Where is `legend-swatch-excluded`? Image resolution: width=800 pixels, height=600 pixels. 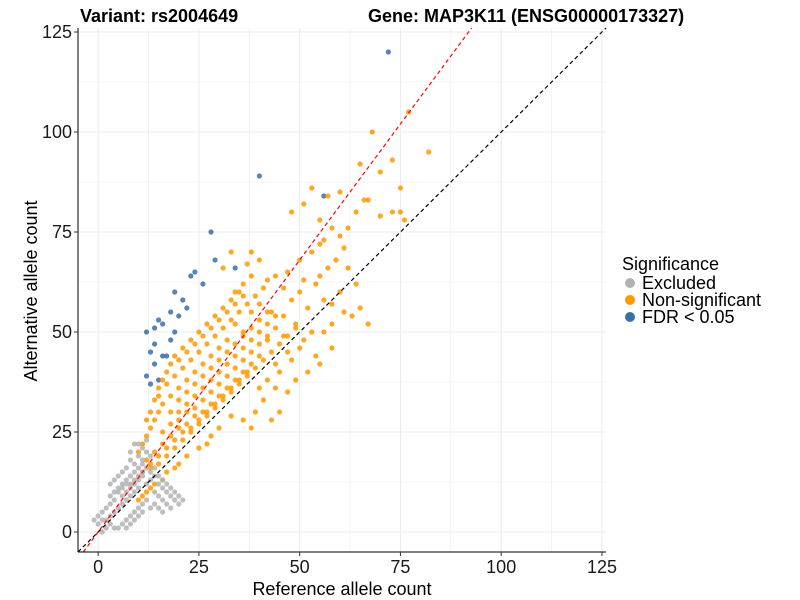
legend-swatch-excluded is located at coordinates (630, 283).